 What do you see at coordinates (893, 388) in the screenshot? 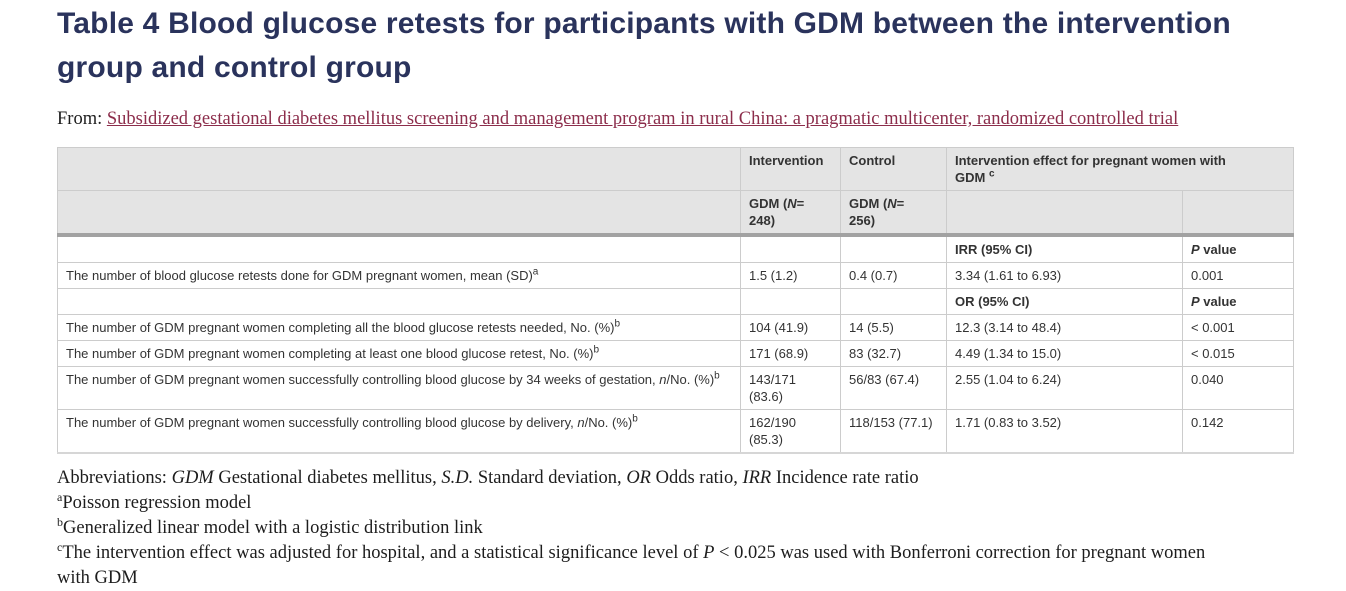
I see `cell-control: 56/83 (67.4)` at bounding box center [893, 388].